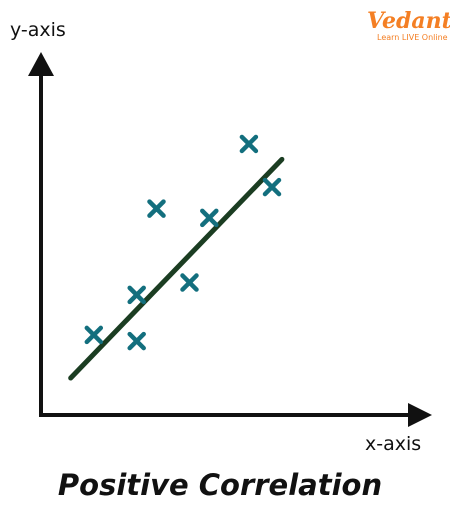 The image size is (450, 512). What do you see at coordinates (420, 415) in the screenshot?
I see `x-axis-arrow-icon` at bounding box center [420, 415].